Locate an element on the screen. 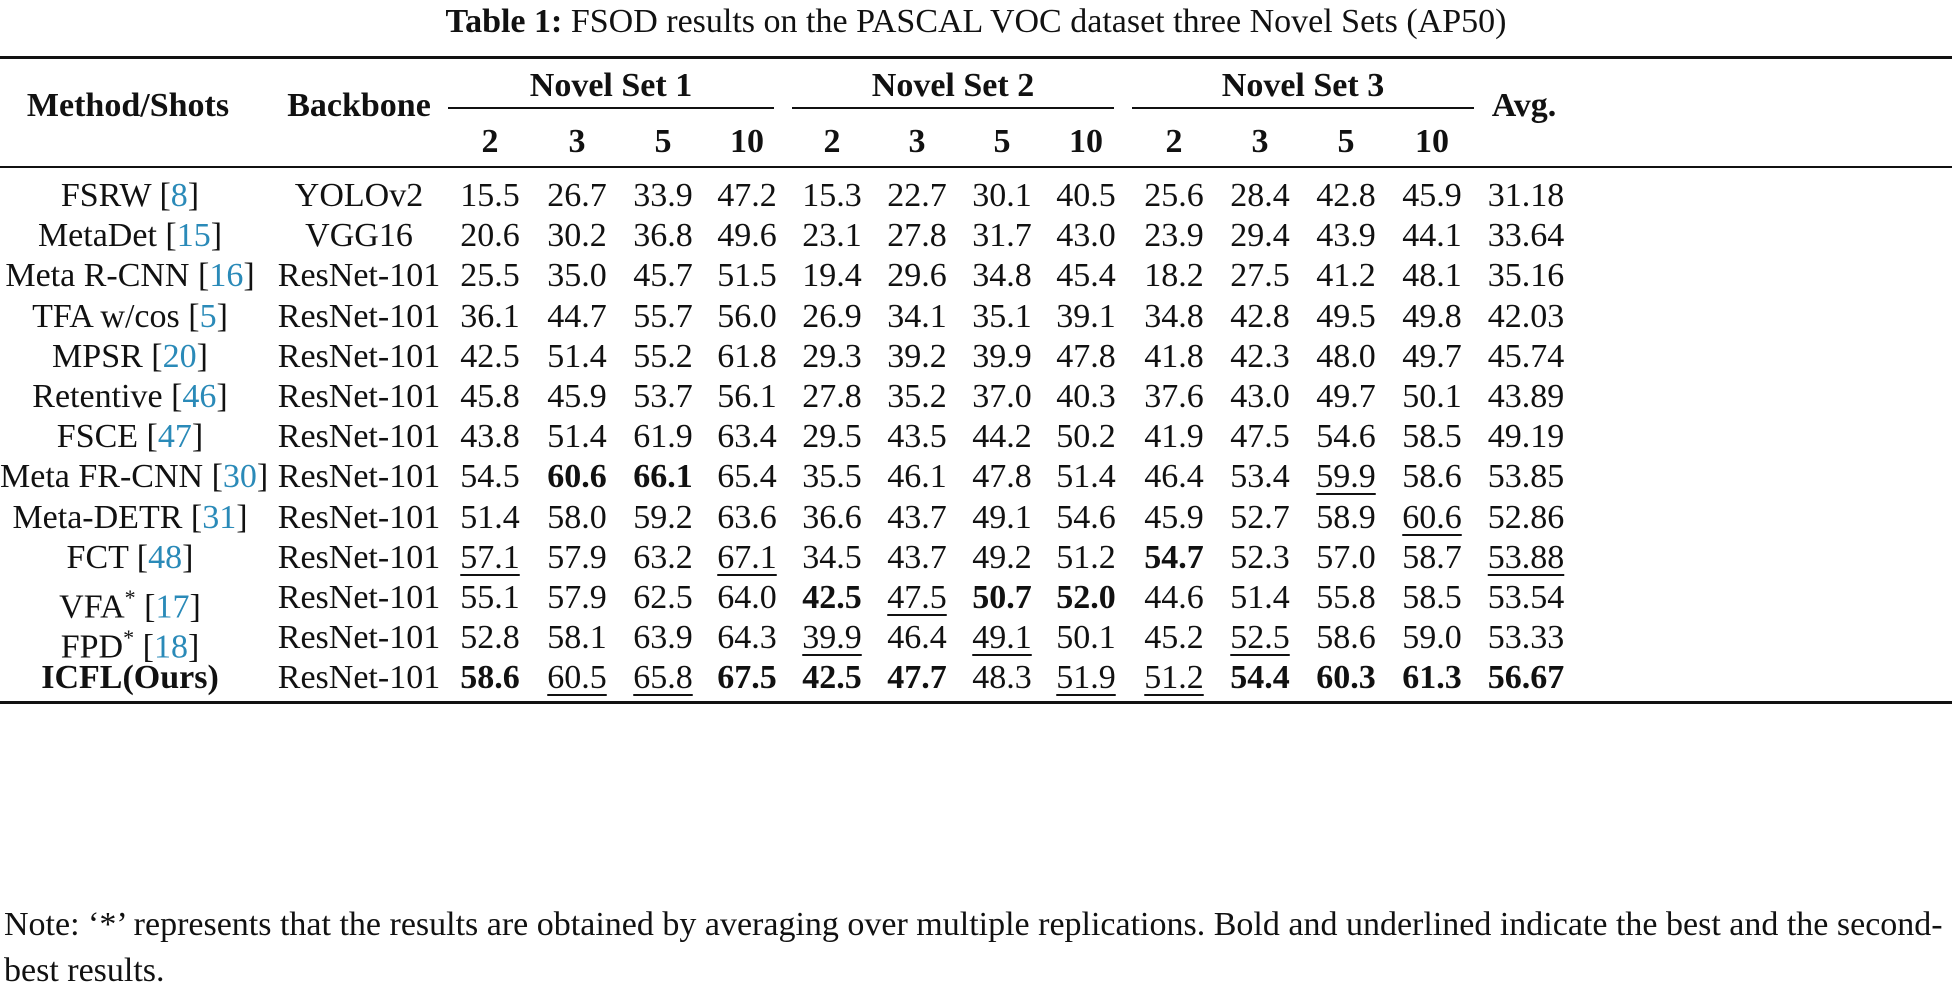 The image size is (1952, 994). avg-cell: 52.86 is located at coordinates (1526, 517).